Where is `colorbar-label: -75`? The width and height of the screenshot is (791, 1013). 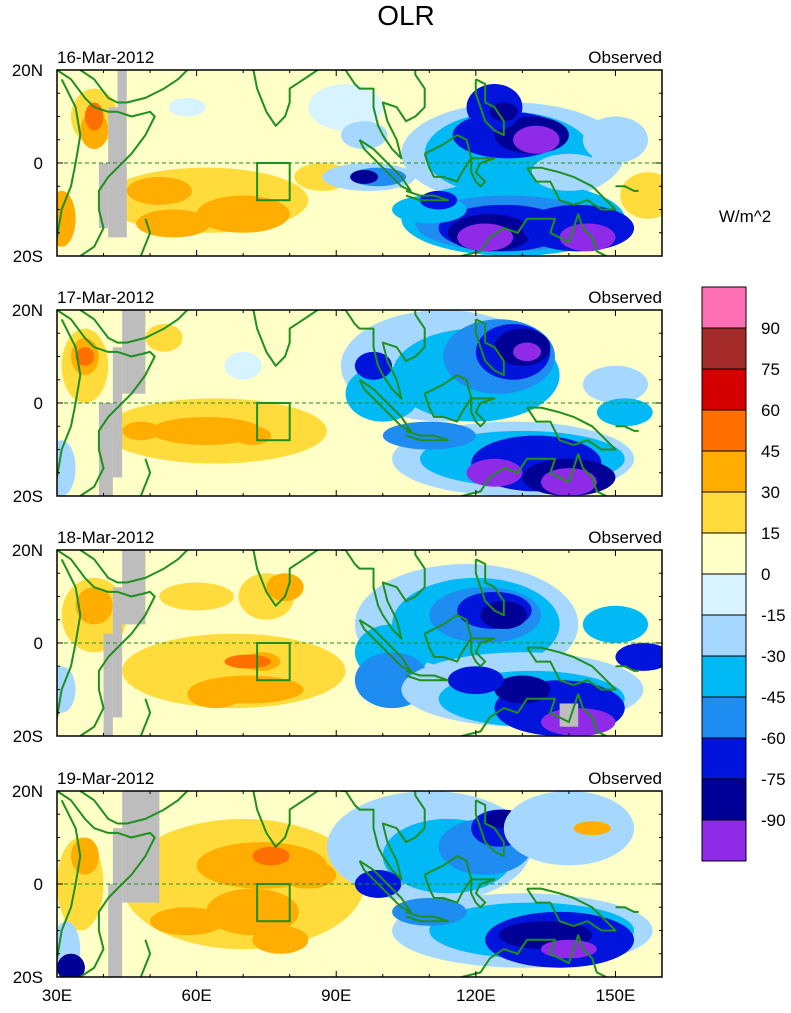 colorbar-label: -75 is located at coordinates (773, 779).